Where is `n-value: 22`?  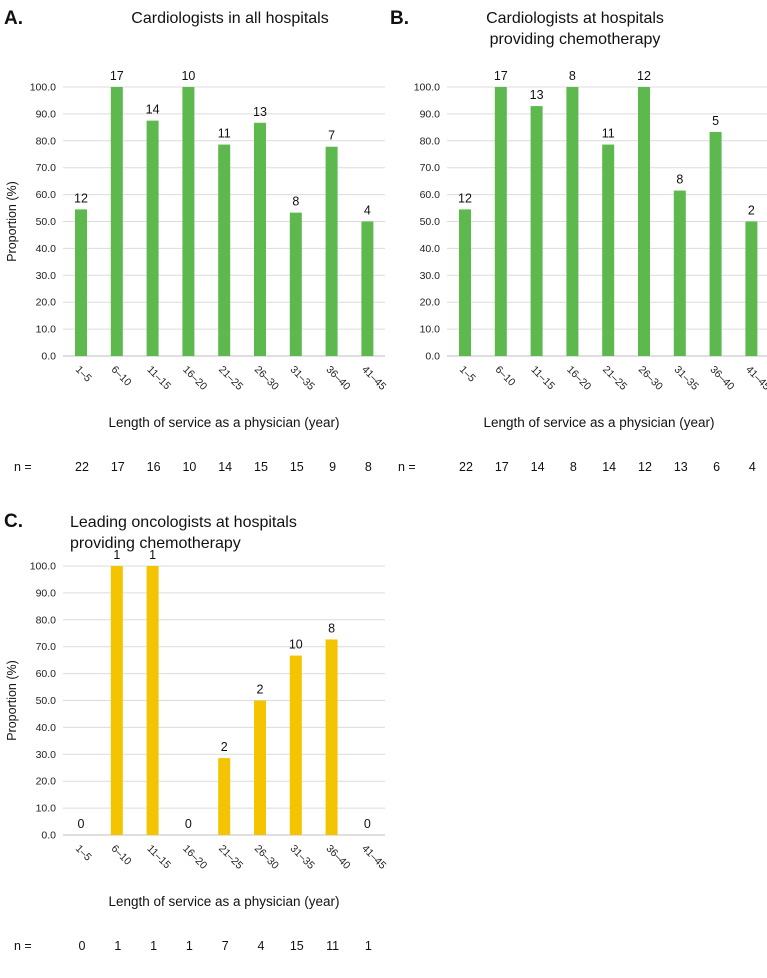 n-value: 22 is located at coordinates (466, 467).